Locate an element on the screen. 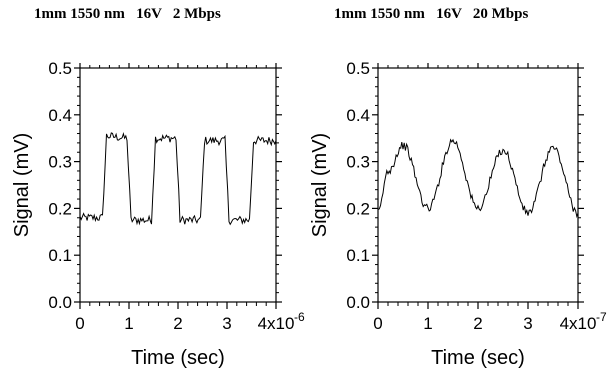 The image size is (607, 380). chart1-y-axis-label: Signal (mV) is located at coordinates (320, 185).